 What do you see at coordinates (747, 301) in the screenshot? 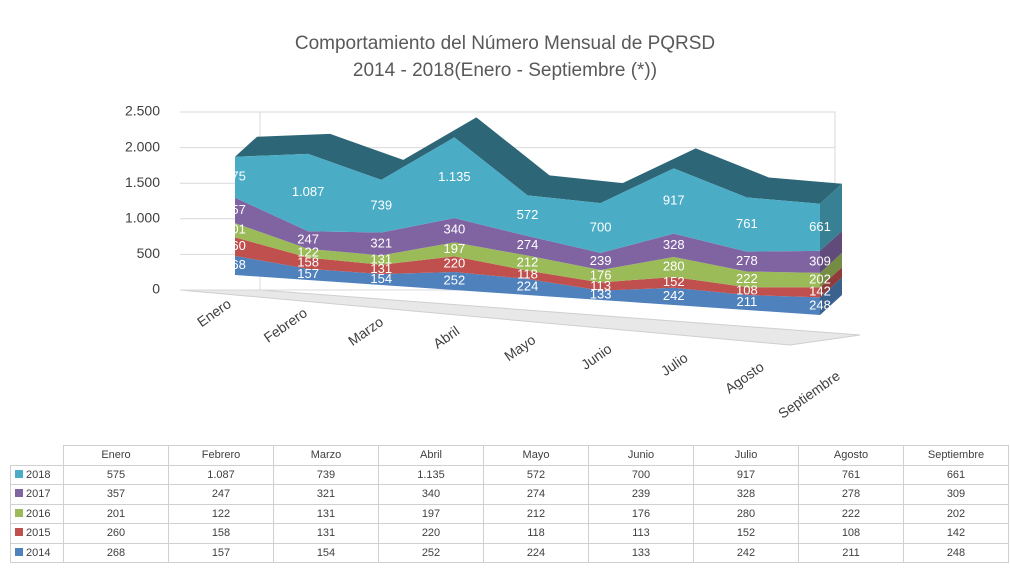
I see `data-label: 211` at bounding box center [747, 301].